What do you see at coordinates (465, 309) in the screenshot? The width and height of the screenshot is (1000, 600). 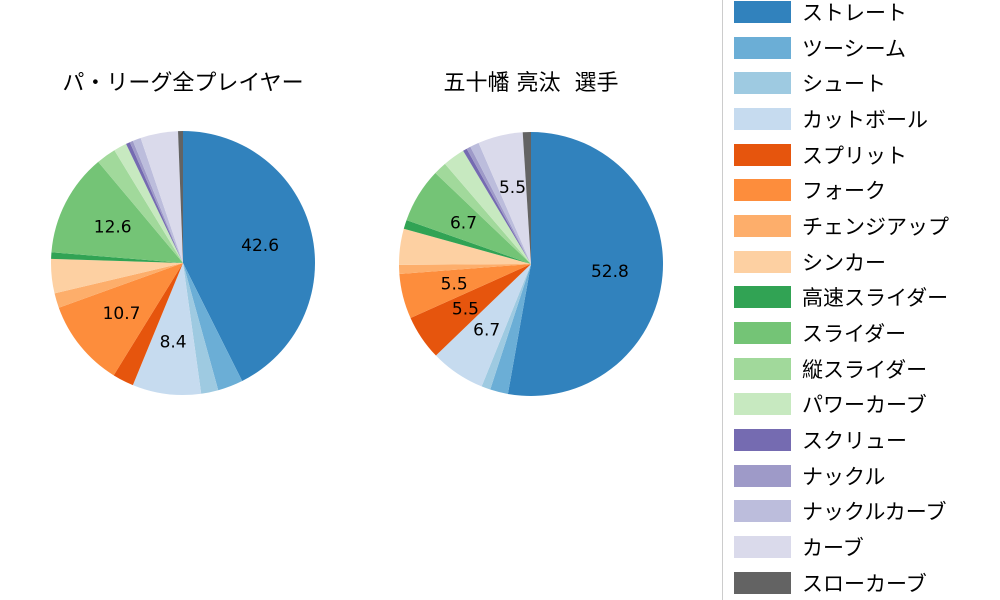 I see `pie-value-label-split: 5.5` at bounding box center [465, 309].